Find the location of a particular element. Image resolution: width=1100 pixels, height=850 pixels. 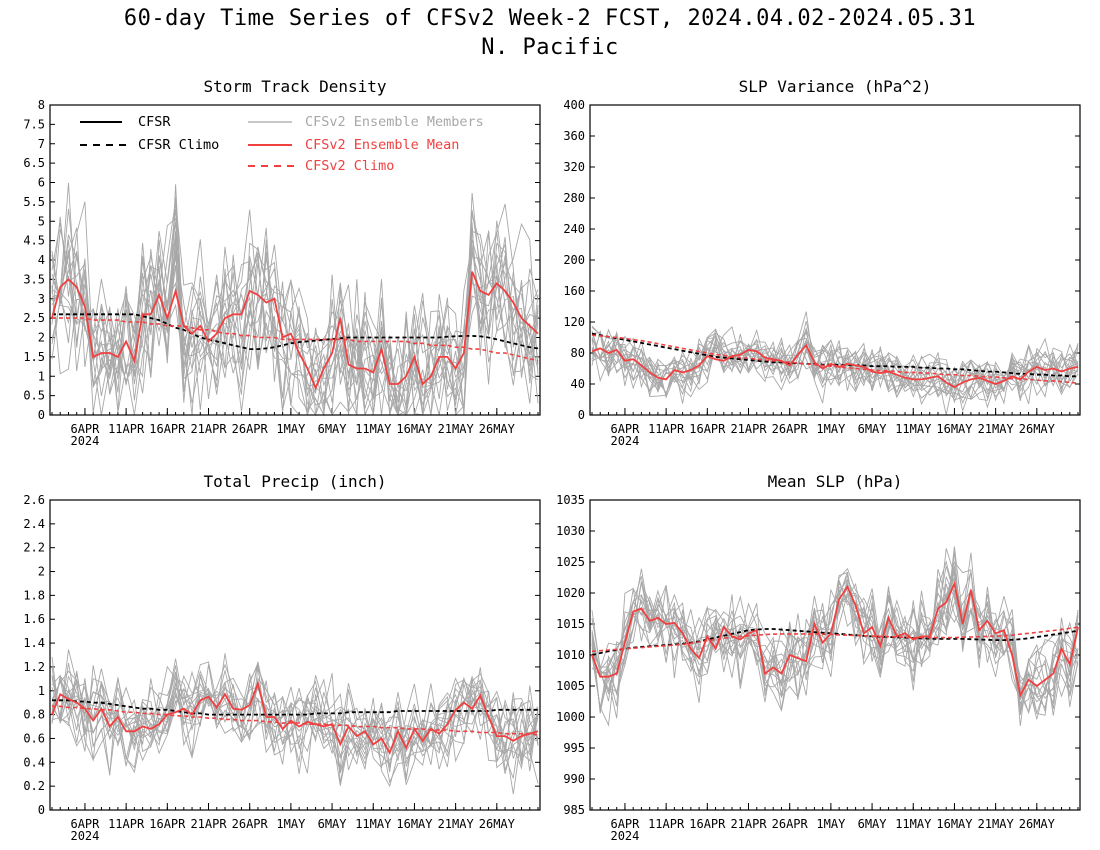

y-tick-label: 4 is located at coordinates (41, 260).